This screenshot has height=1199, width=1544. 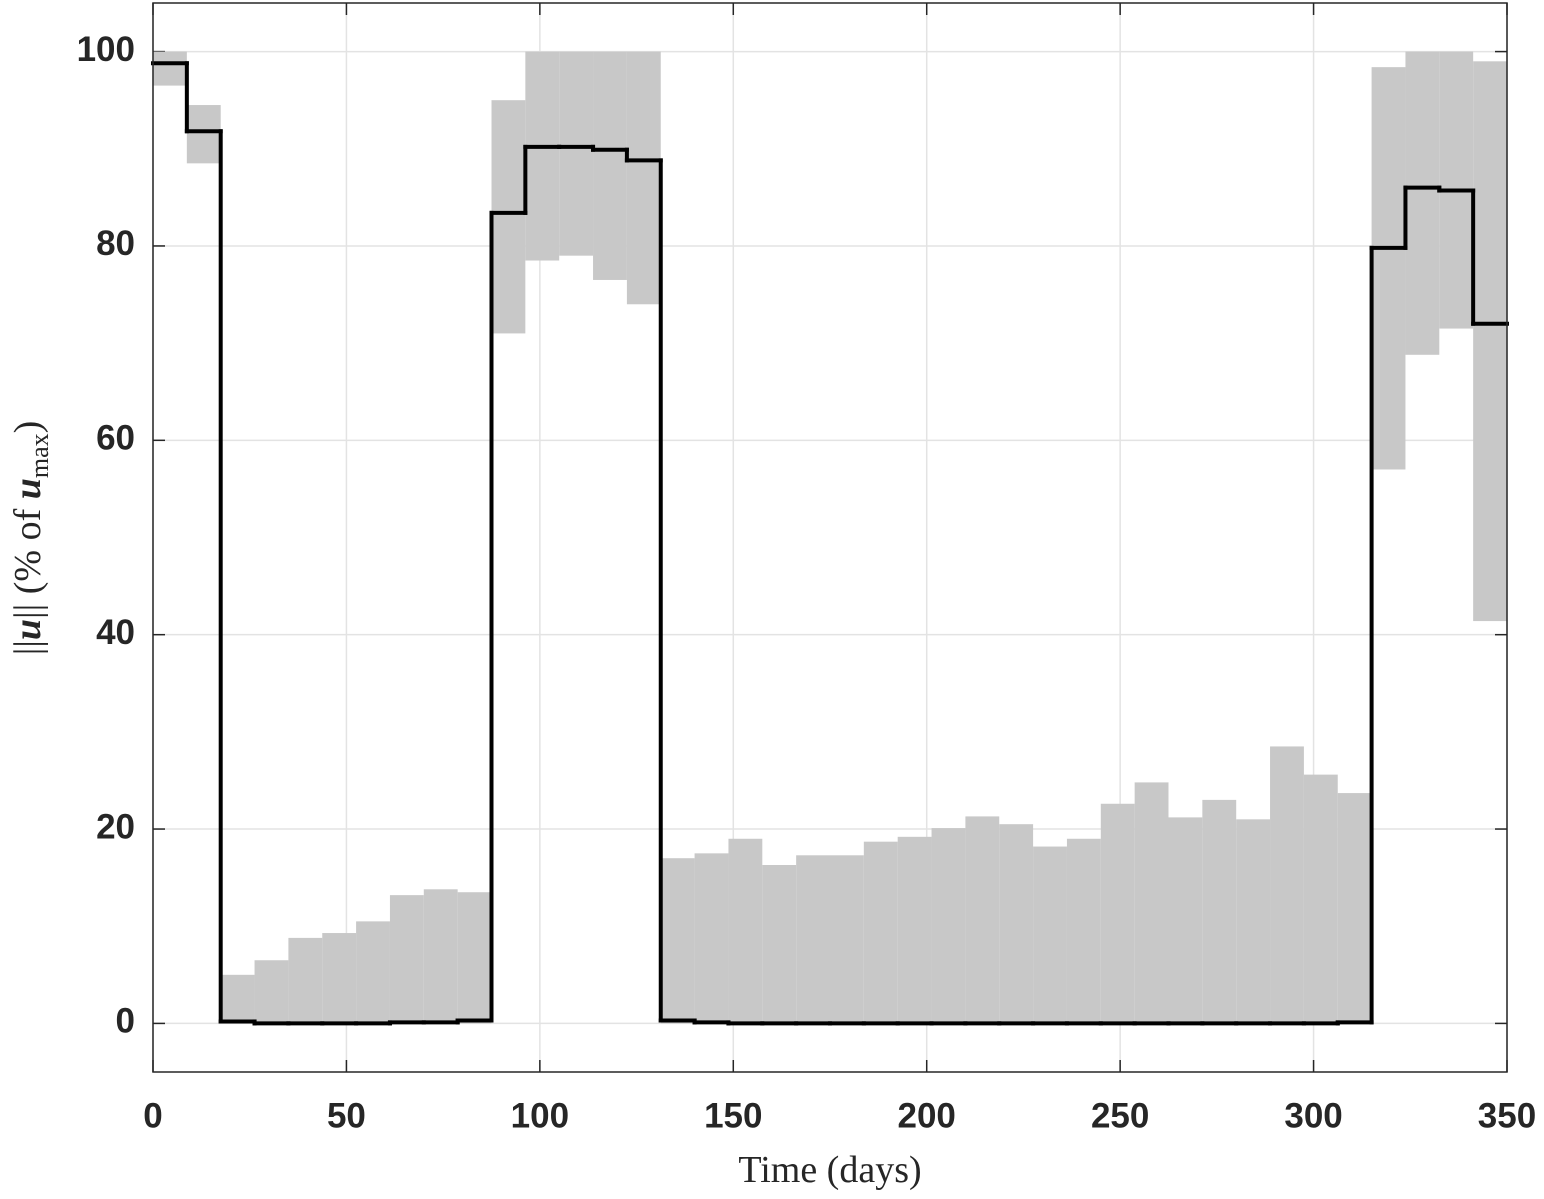 I want to click on y-tick-label: 20, so click(x=115, y=826).